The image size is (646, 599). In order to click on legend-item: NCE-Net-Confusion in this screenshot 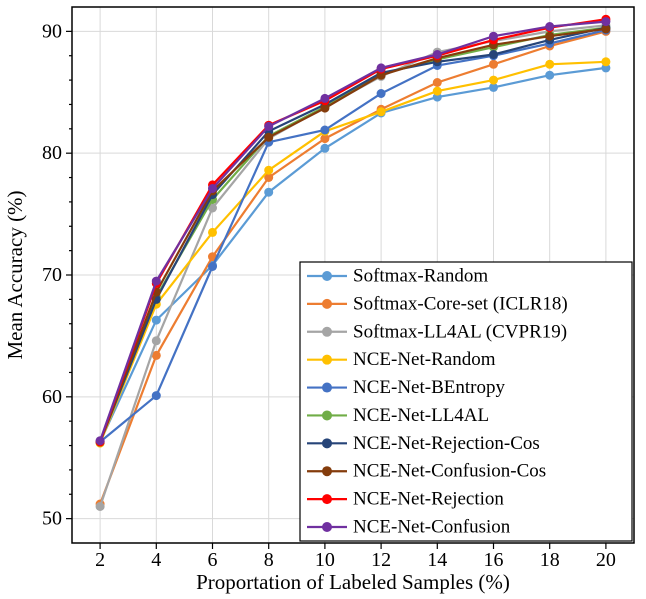, I will do `click(409, 527)`.